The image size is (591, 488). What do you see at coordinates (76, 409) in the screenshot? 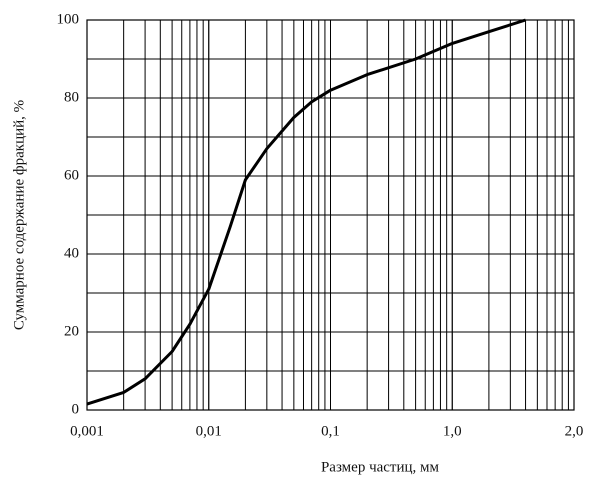
I see `y-tick-label: 0` at bounding box center [76, 409].